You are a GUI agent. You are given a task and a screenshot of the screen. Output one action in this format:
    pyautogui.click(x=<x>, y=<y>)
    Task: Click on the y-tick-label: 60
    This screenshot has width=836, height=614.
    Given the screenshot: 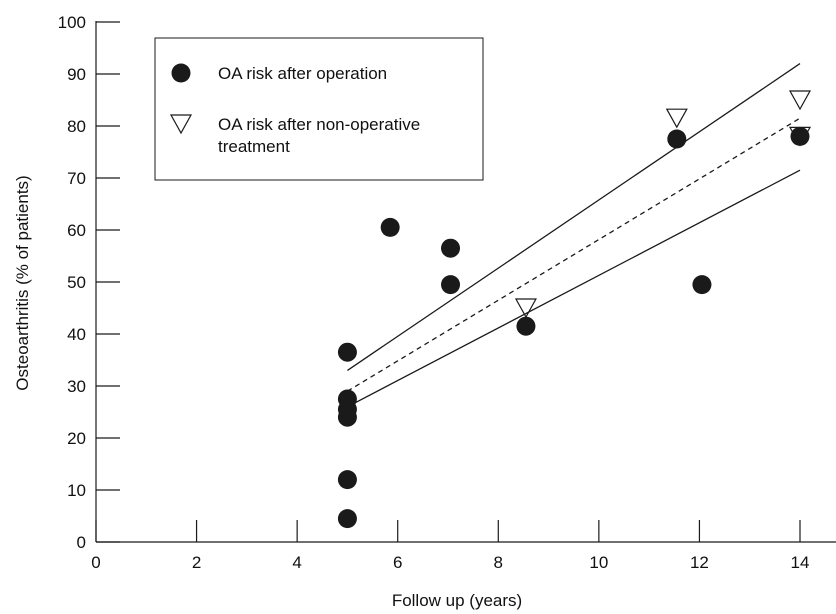 What is the action you would take?
    pyautogui.click(x=76, y=230)
    